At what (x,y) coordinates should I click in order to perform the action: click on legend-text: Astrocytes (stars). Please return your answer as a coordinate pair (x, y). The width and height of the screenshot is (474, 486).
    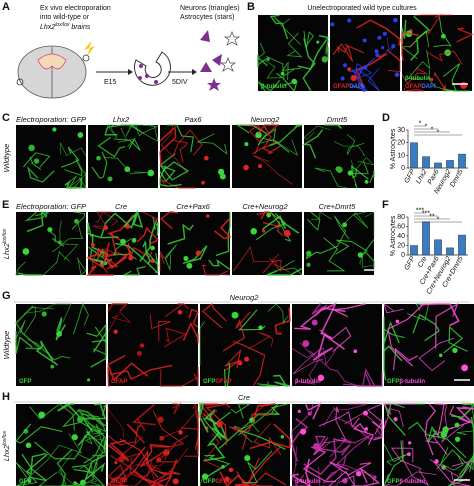
    Looking at the image, I should click on (207, 17).